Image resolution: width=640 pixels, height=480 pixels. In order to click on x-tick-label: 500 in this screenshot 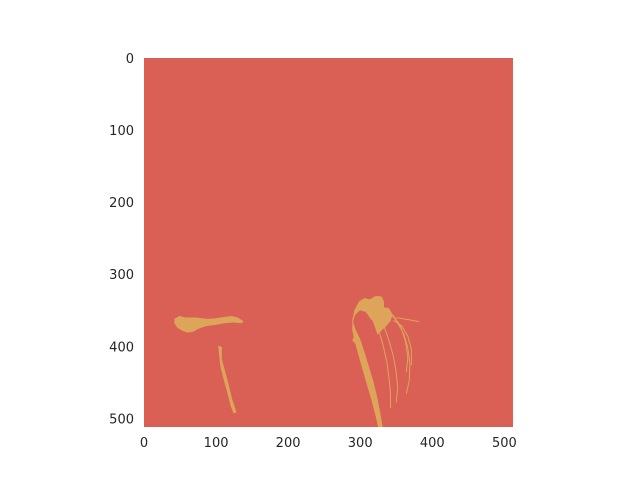, I will do `click(504, 443)`.